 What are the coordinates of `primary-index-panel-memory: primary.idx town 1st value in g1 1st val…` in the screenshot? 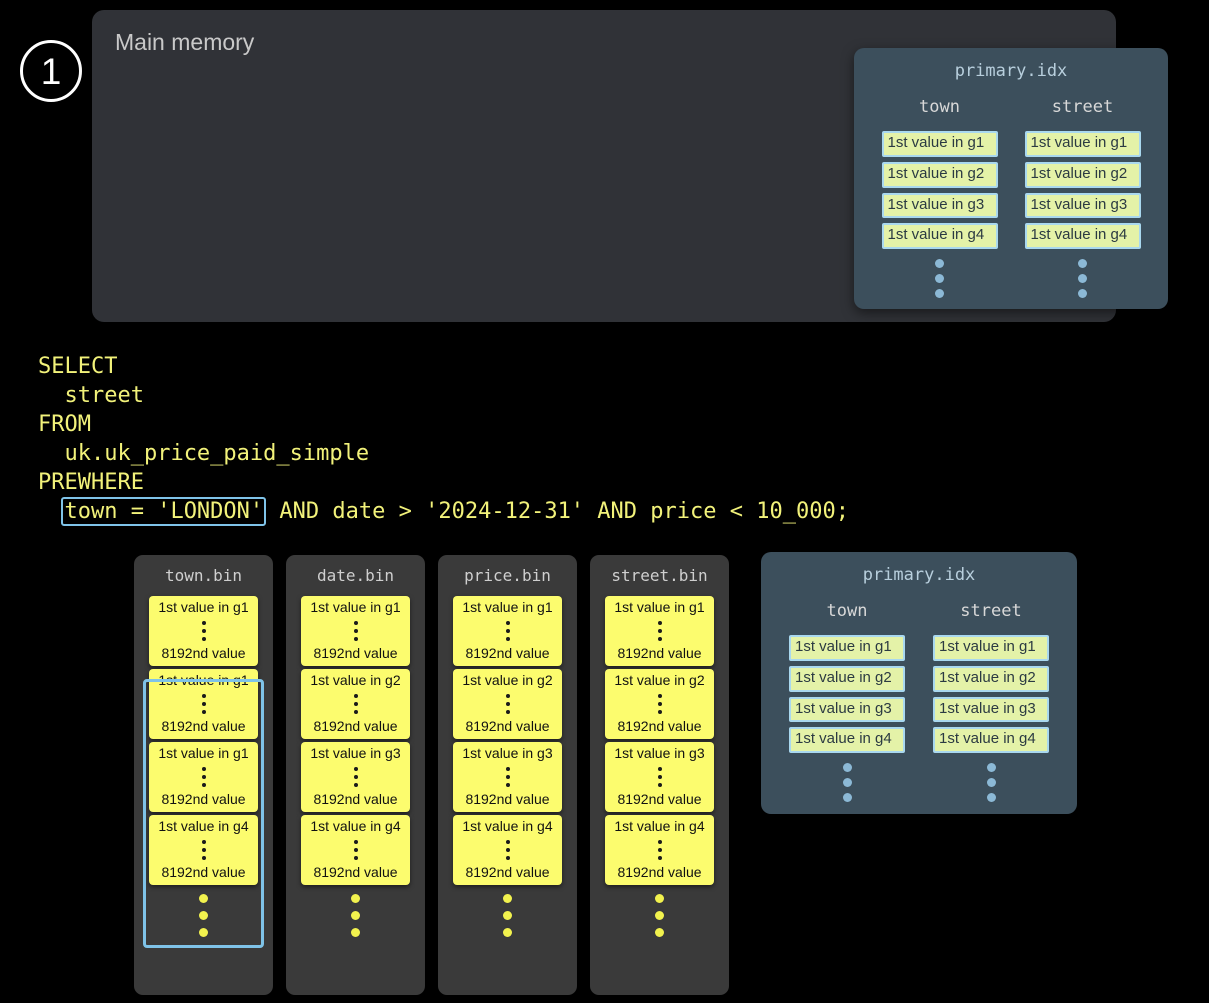 It's located at (1011, 178).